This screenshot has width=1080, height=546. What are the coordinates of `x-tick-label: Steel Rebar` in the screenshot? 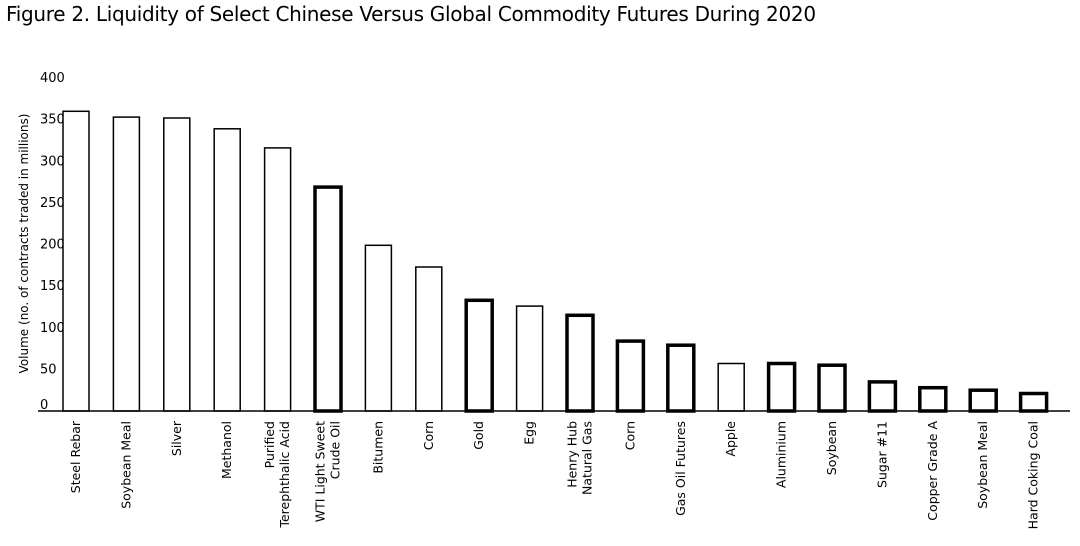 It's located at (75, 456).